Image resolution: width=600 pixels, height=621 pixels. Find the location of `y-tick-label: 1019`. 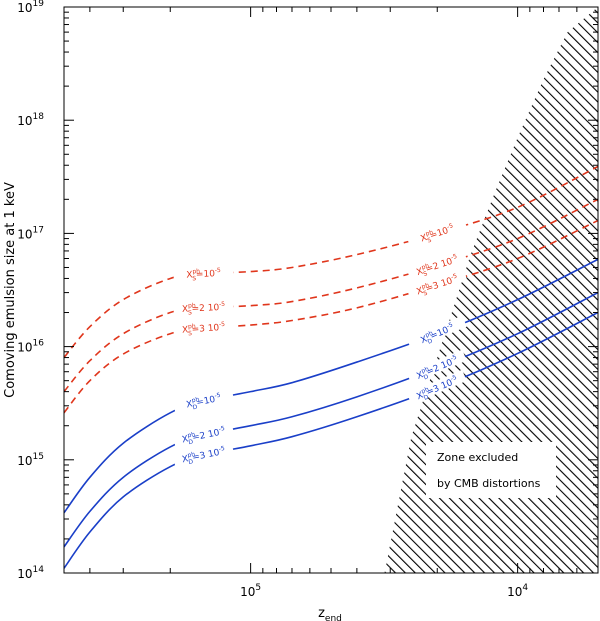

y-tick-label: 1019 is located at coordinates (30, 7).